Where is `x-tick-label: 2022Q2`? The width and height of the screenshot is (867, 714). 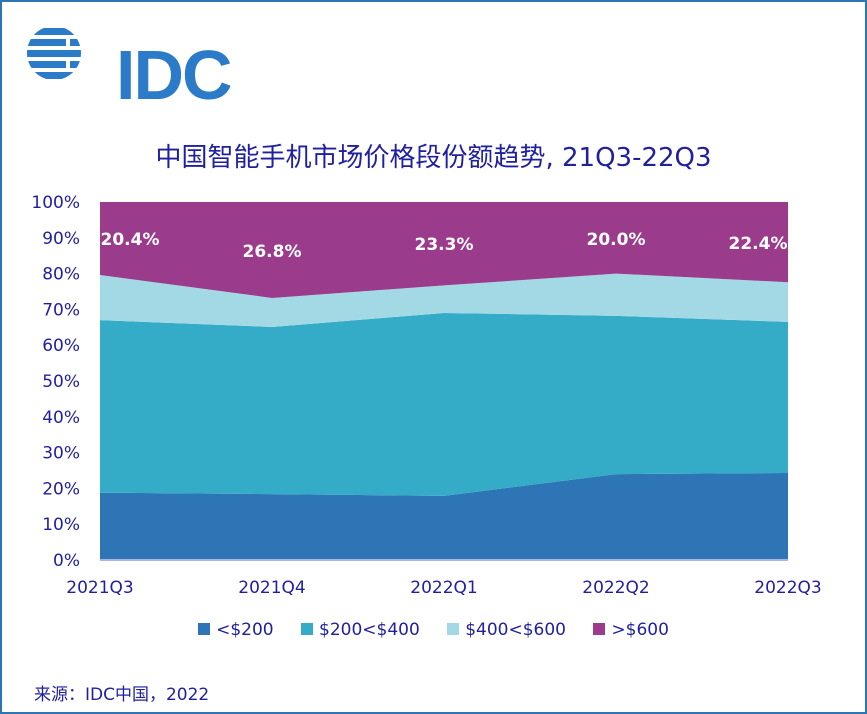 x-tick-label: 2022Q2 is located at coordinates (615, 588).